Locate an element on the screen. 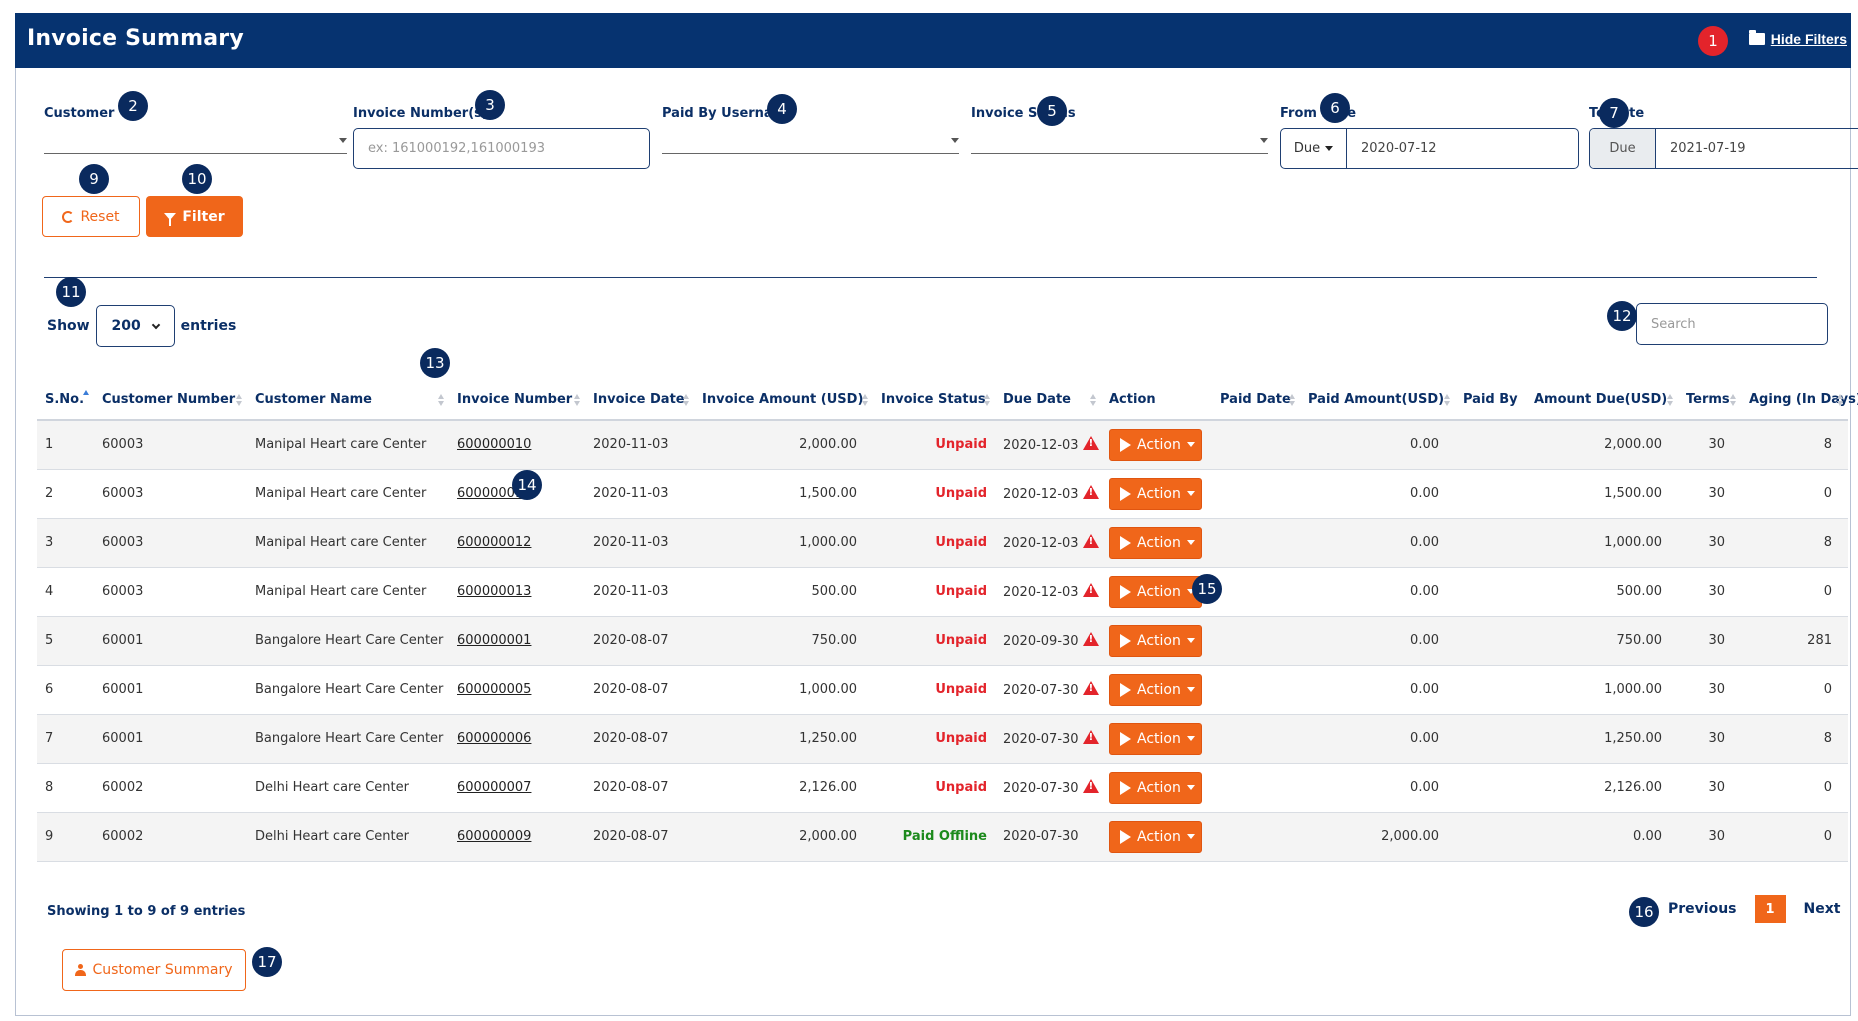 The height and width of the screenshot is (1021, 1858). reset-button: Reset is located at coordinates (91, 216).